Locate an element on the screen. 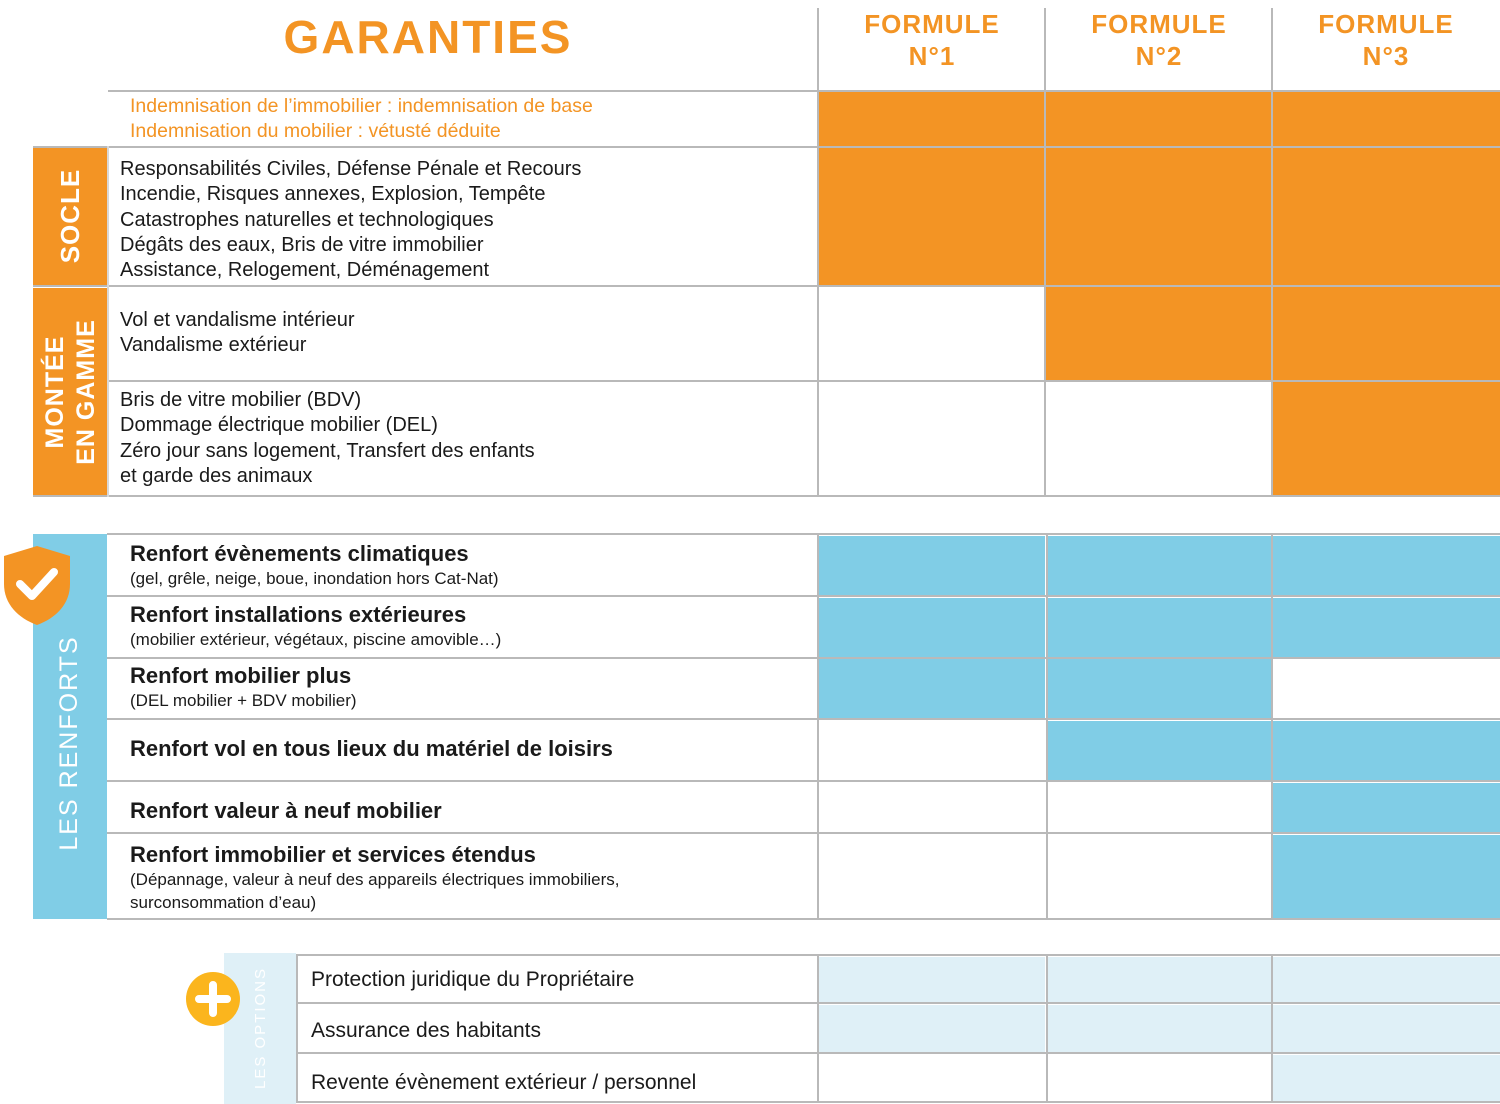 This screenshot has width=1500, height=1104. formule-1-label: FORMULE is located at coordinates (932, 24).